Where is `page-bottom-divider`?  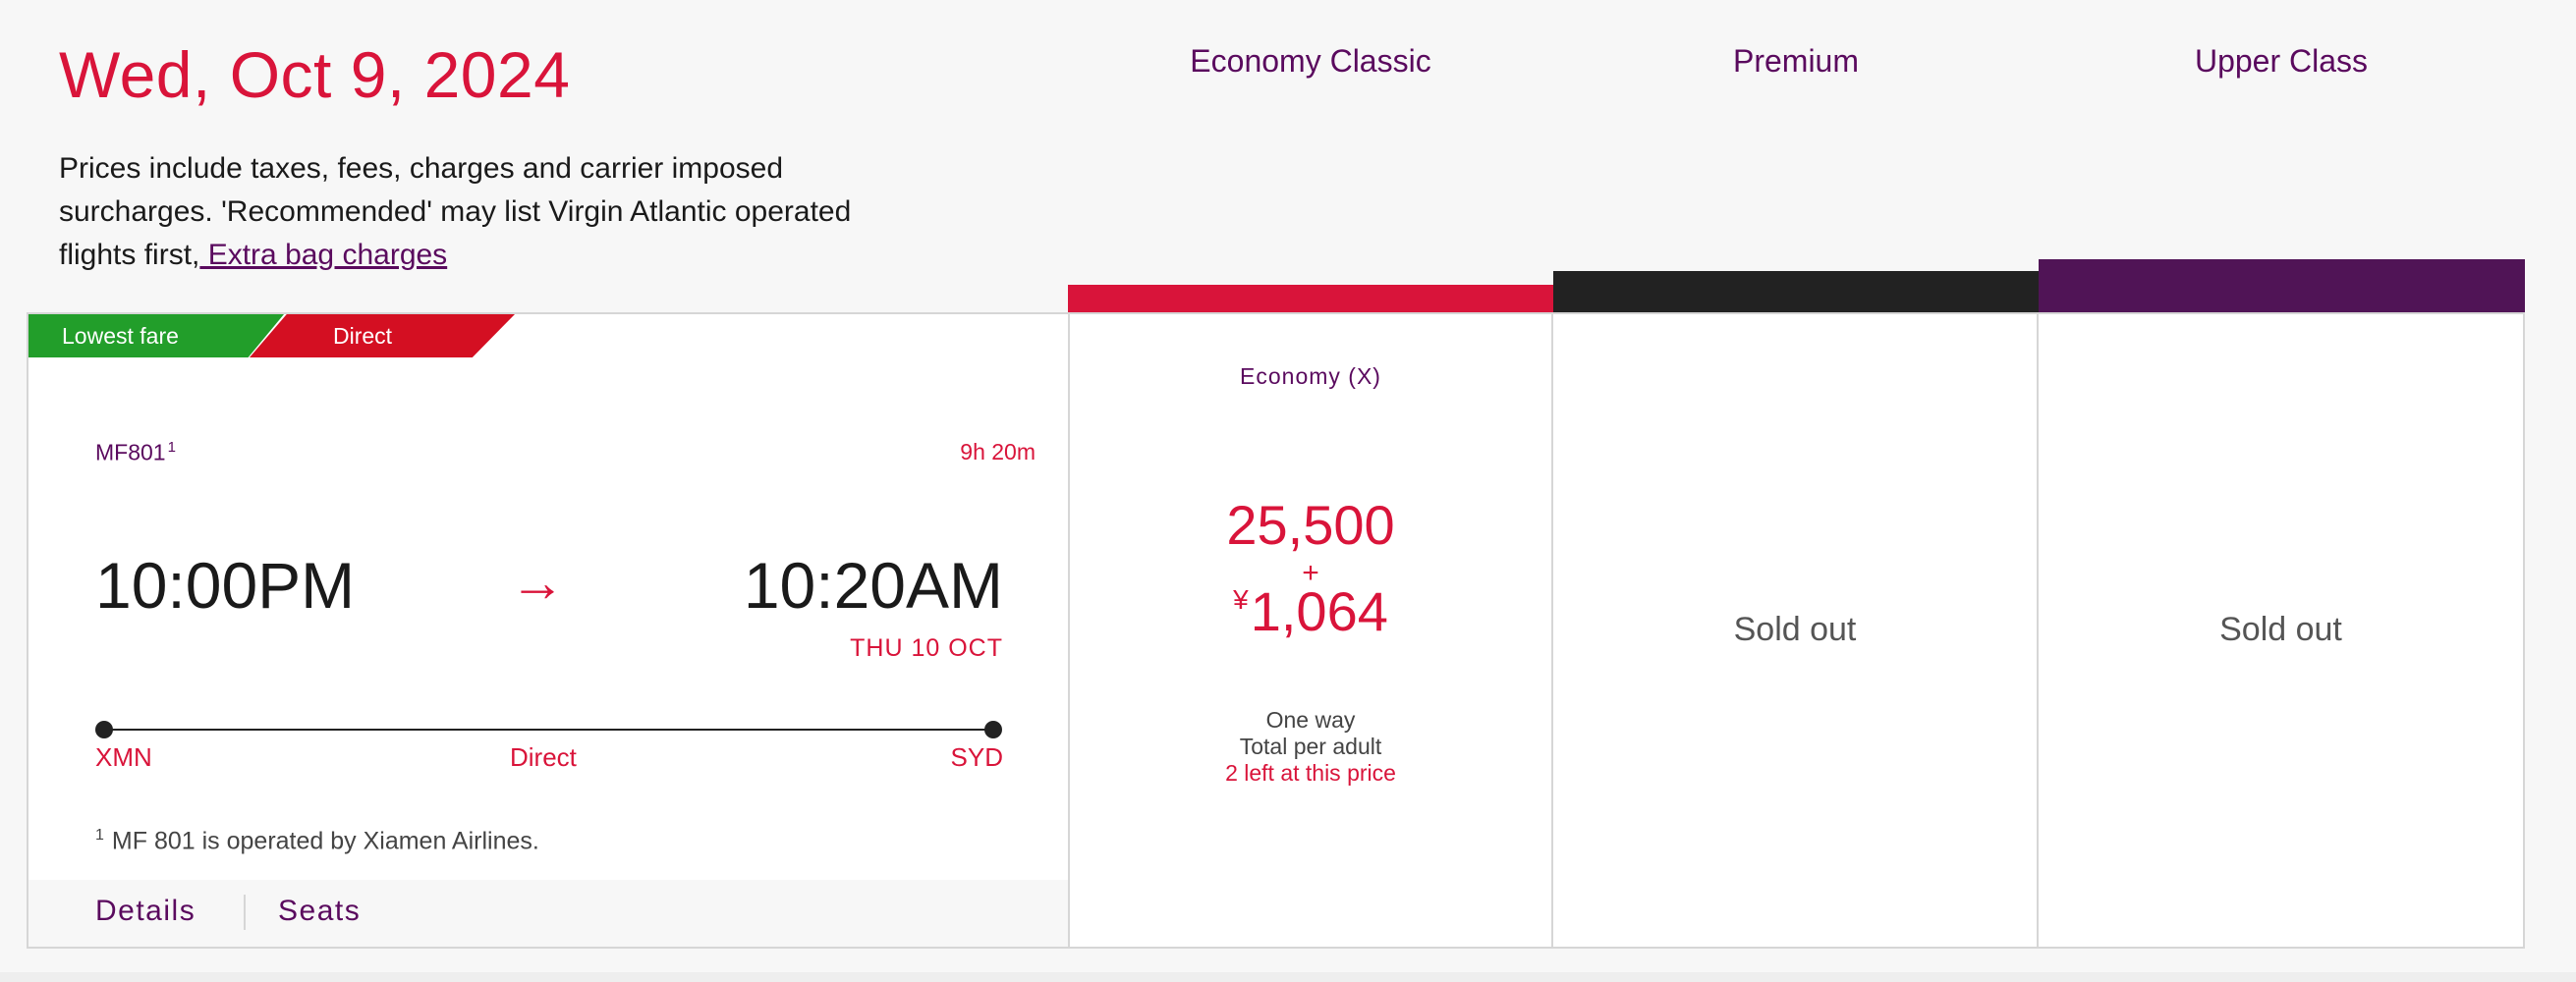 page-bottom-divider is located at coordinates (1288, 977).